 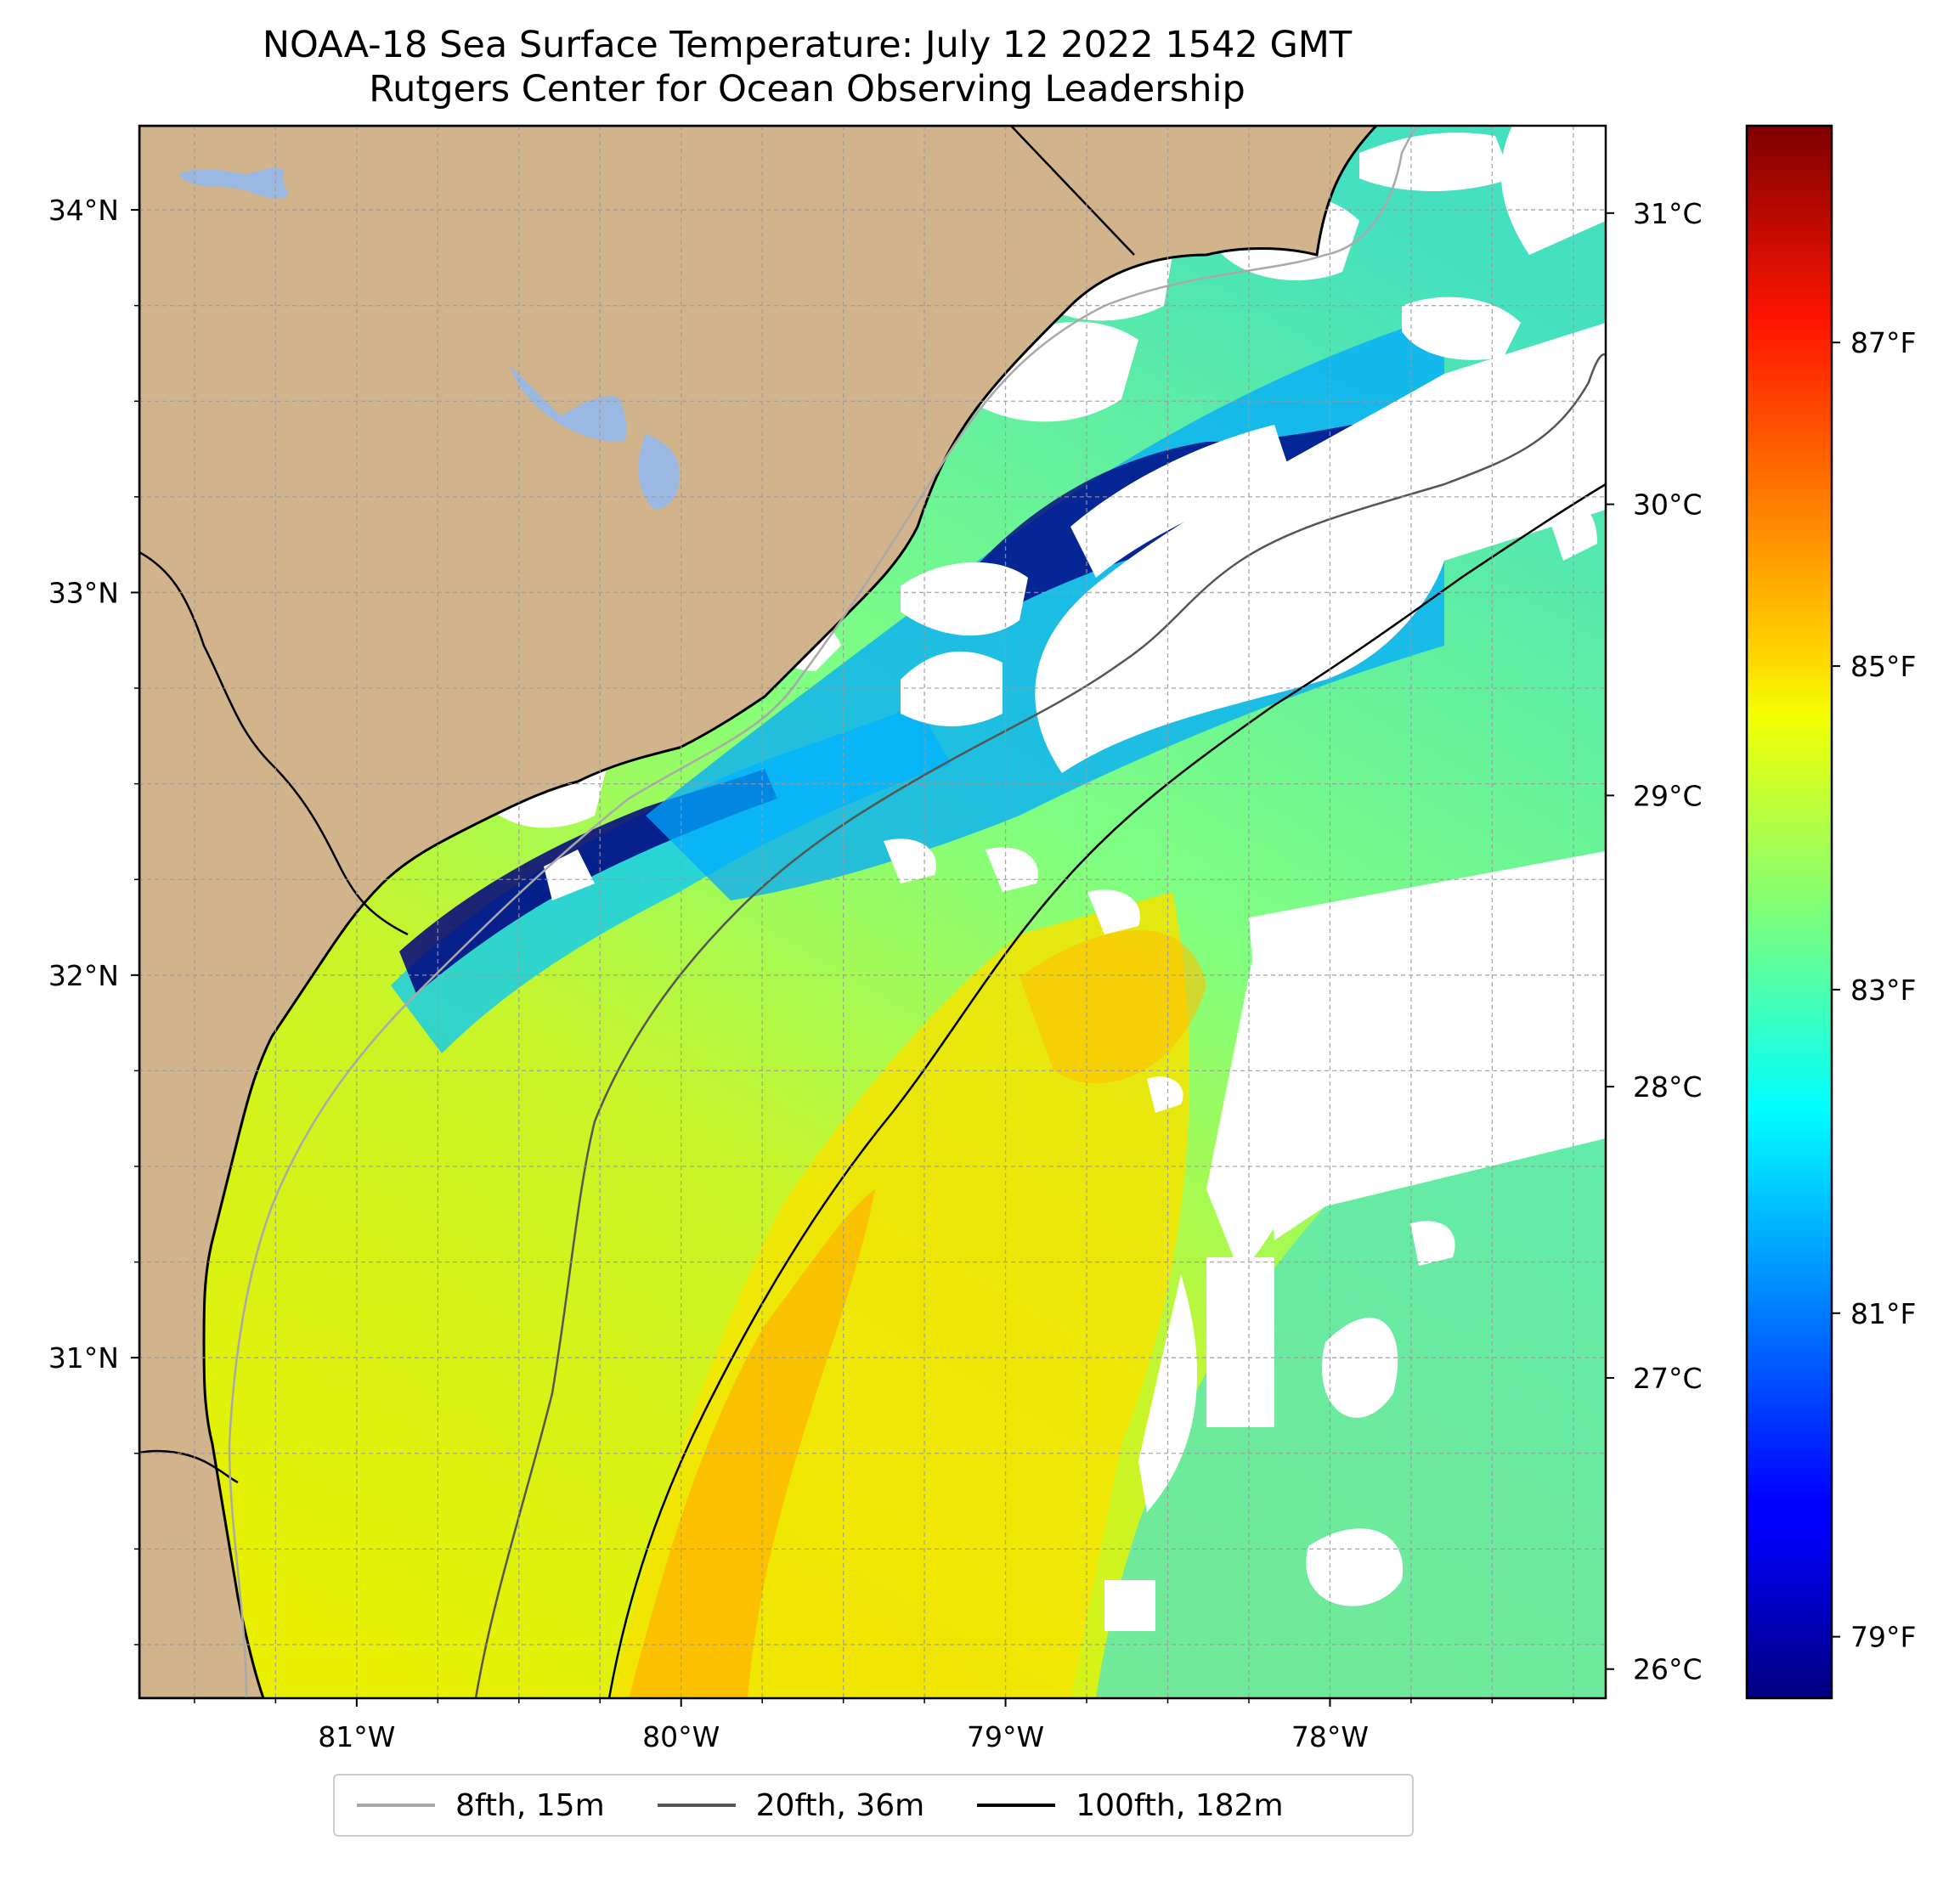 I want to click on celsius-label: 26°C, so click(x=1668, y=1670).